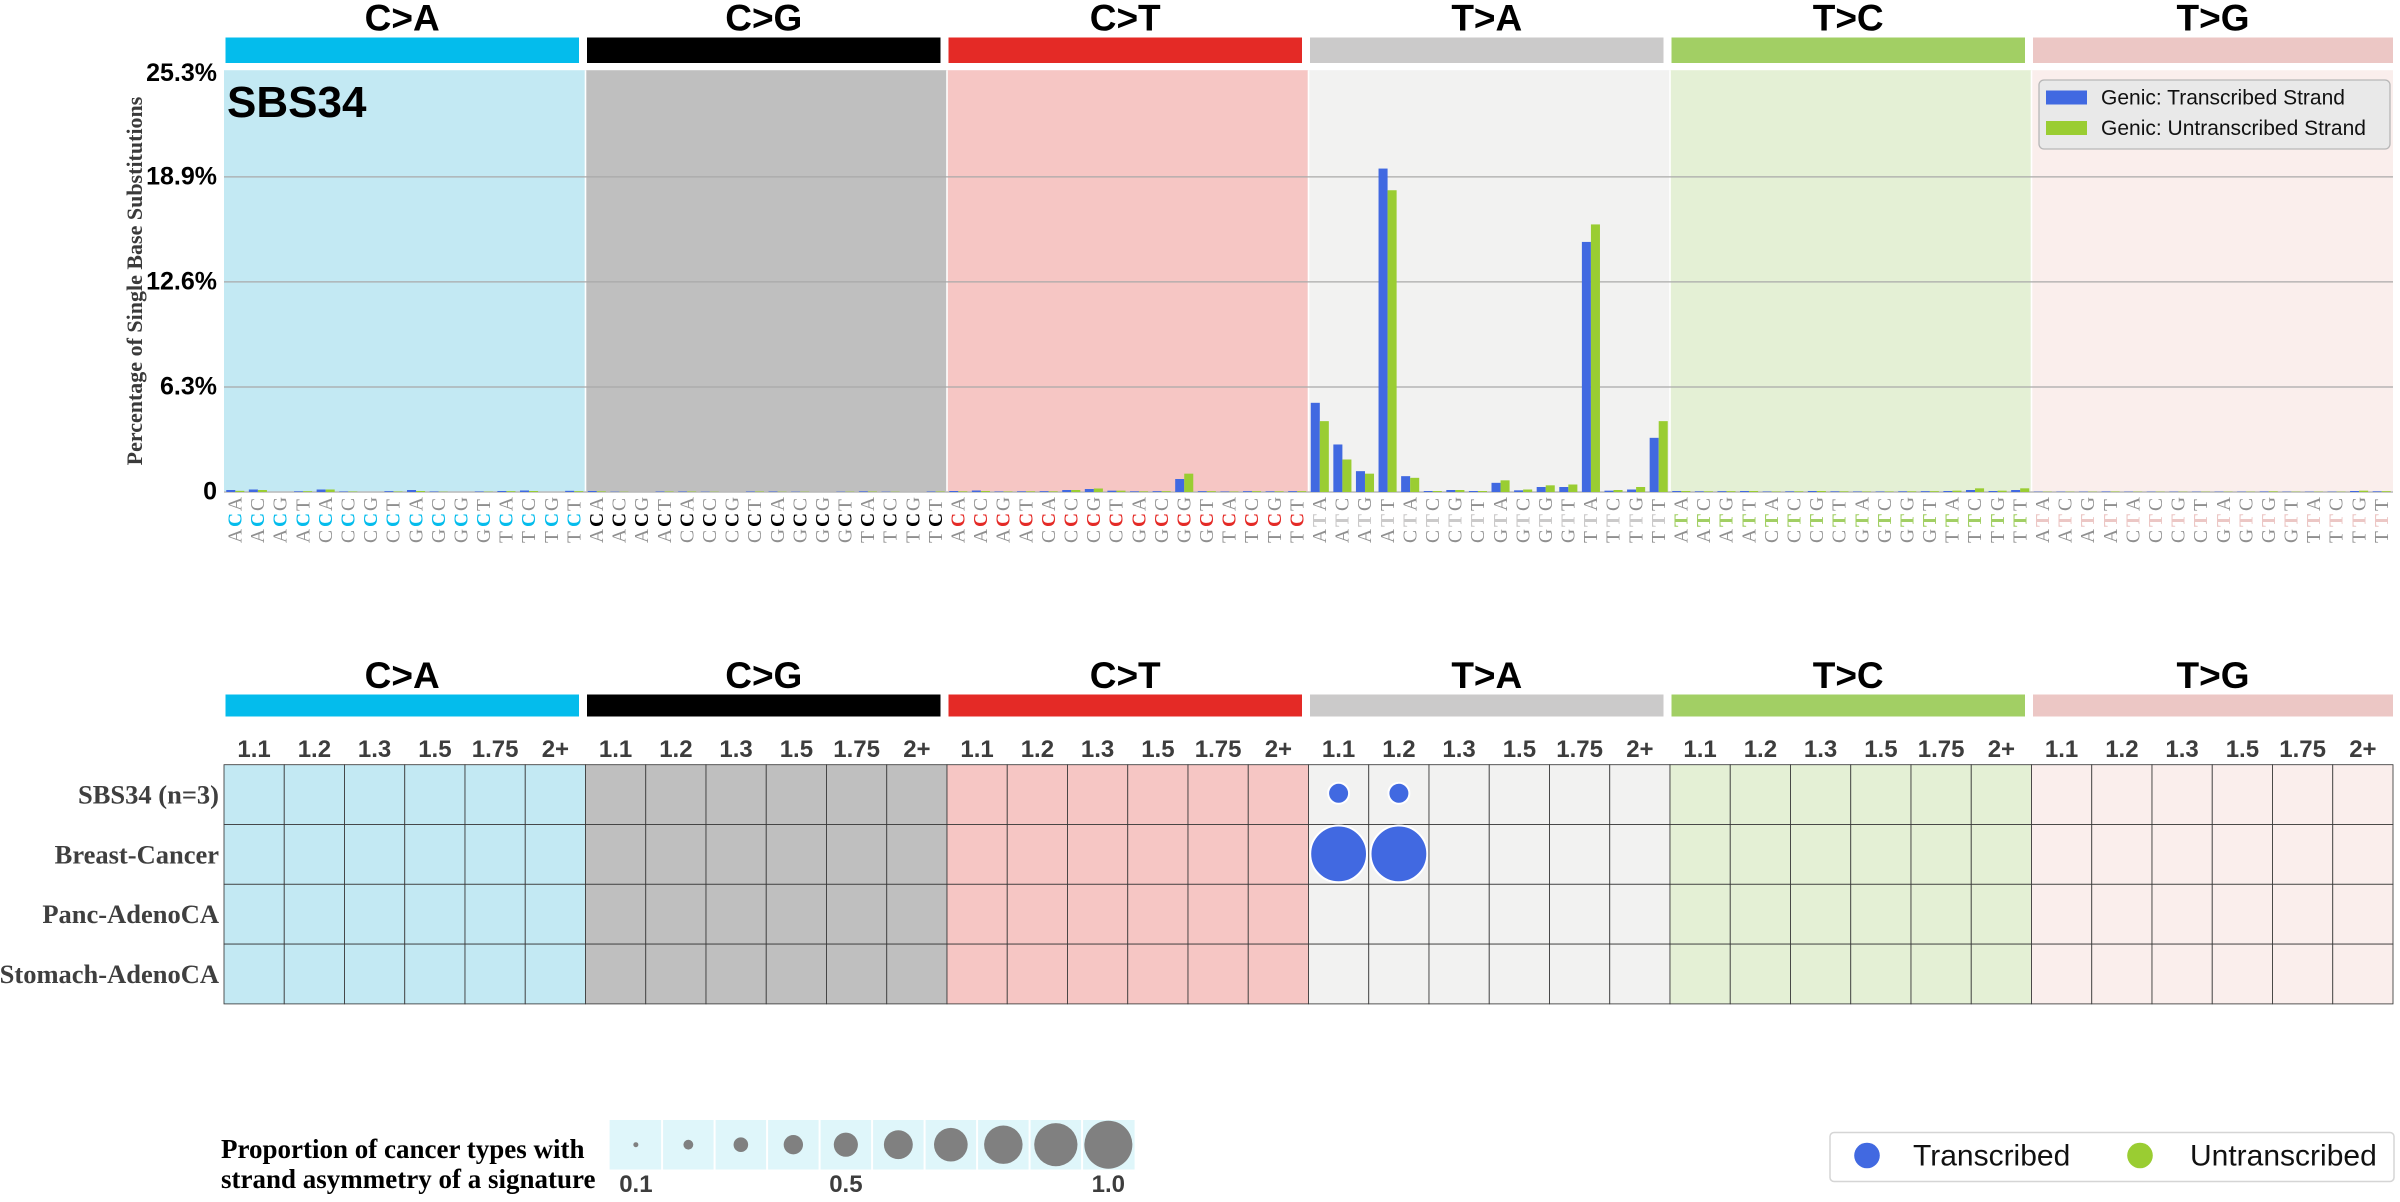 The image size is (2400, 1202). Describe the element at coordinates (1998, 520) in the screenshot. I see `svg-text: TTG` at that location.